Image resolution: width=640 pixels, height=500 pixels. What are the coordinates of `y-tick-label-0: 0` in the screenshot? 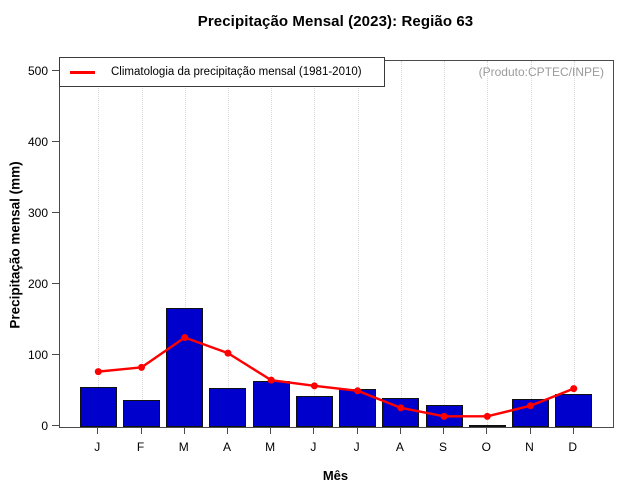 It's located at (44, 426).